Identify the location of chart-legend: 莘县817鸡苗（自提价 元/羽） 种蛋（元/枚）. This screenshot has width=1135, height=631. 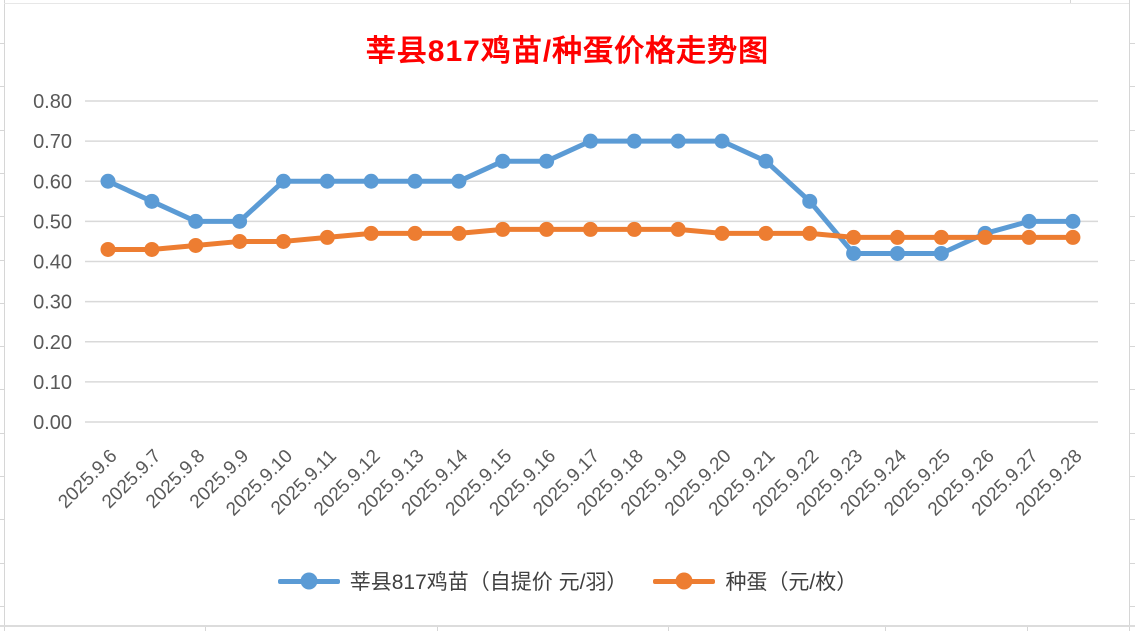
(567, 581).